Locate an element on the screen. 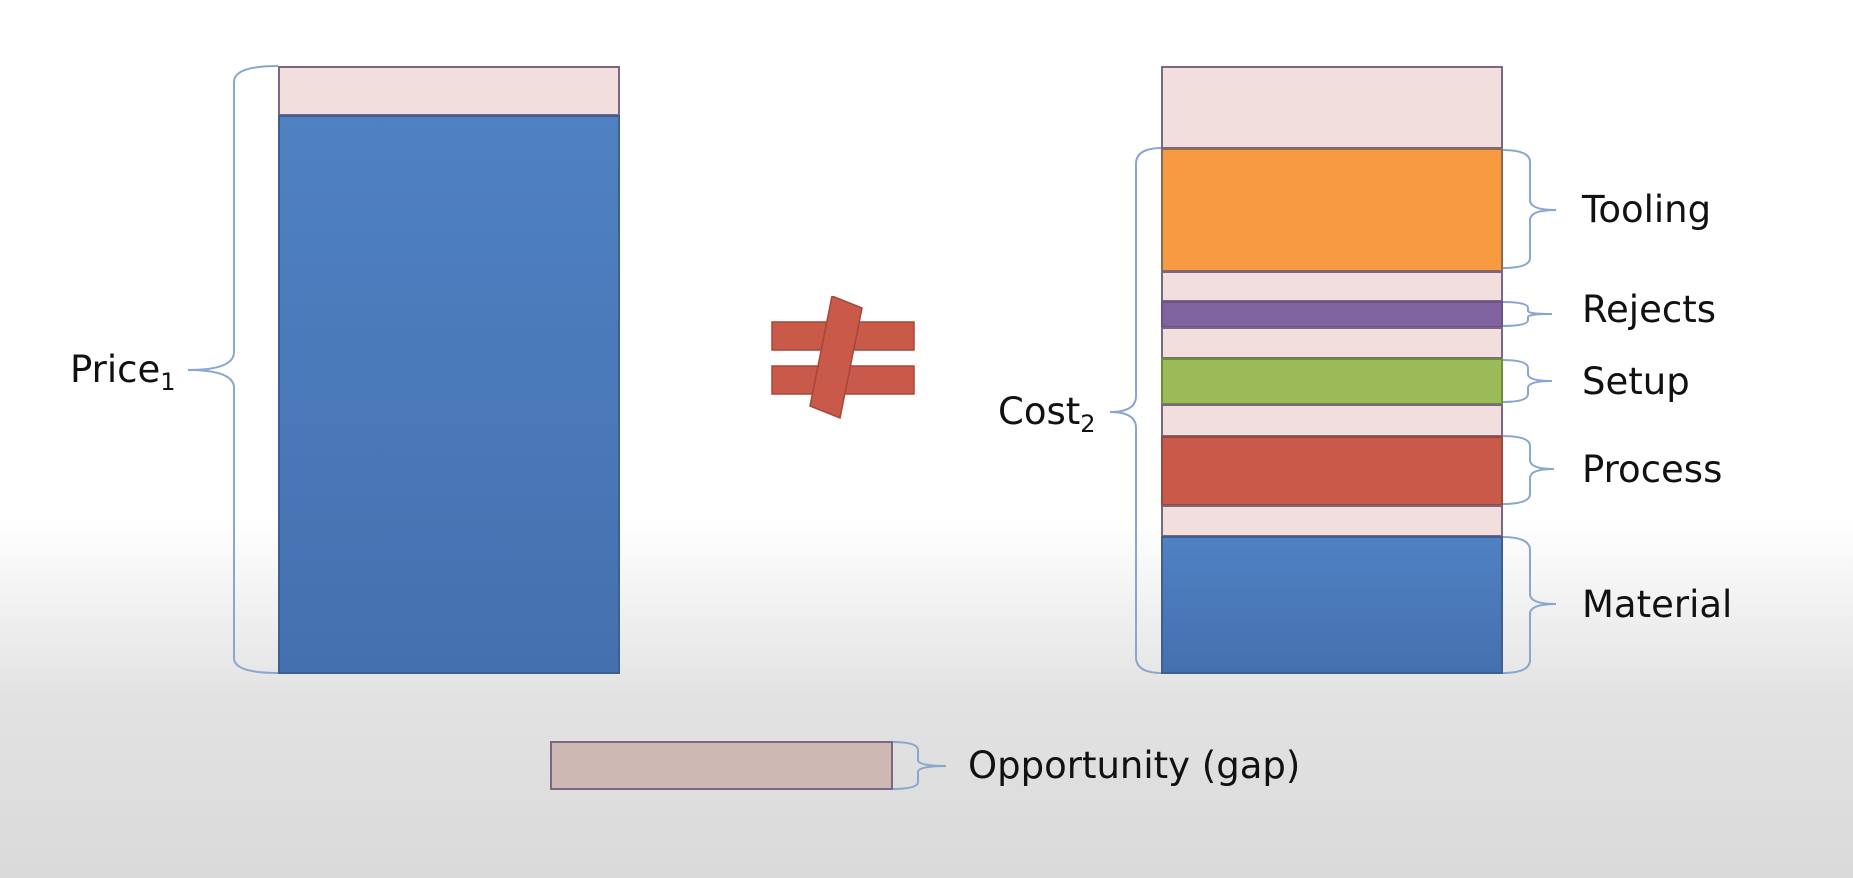 Image resolution: width=1853 pixels, height=878 pixels. price-gap-block is located at coordinates (449, 91).